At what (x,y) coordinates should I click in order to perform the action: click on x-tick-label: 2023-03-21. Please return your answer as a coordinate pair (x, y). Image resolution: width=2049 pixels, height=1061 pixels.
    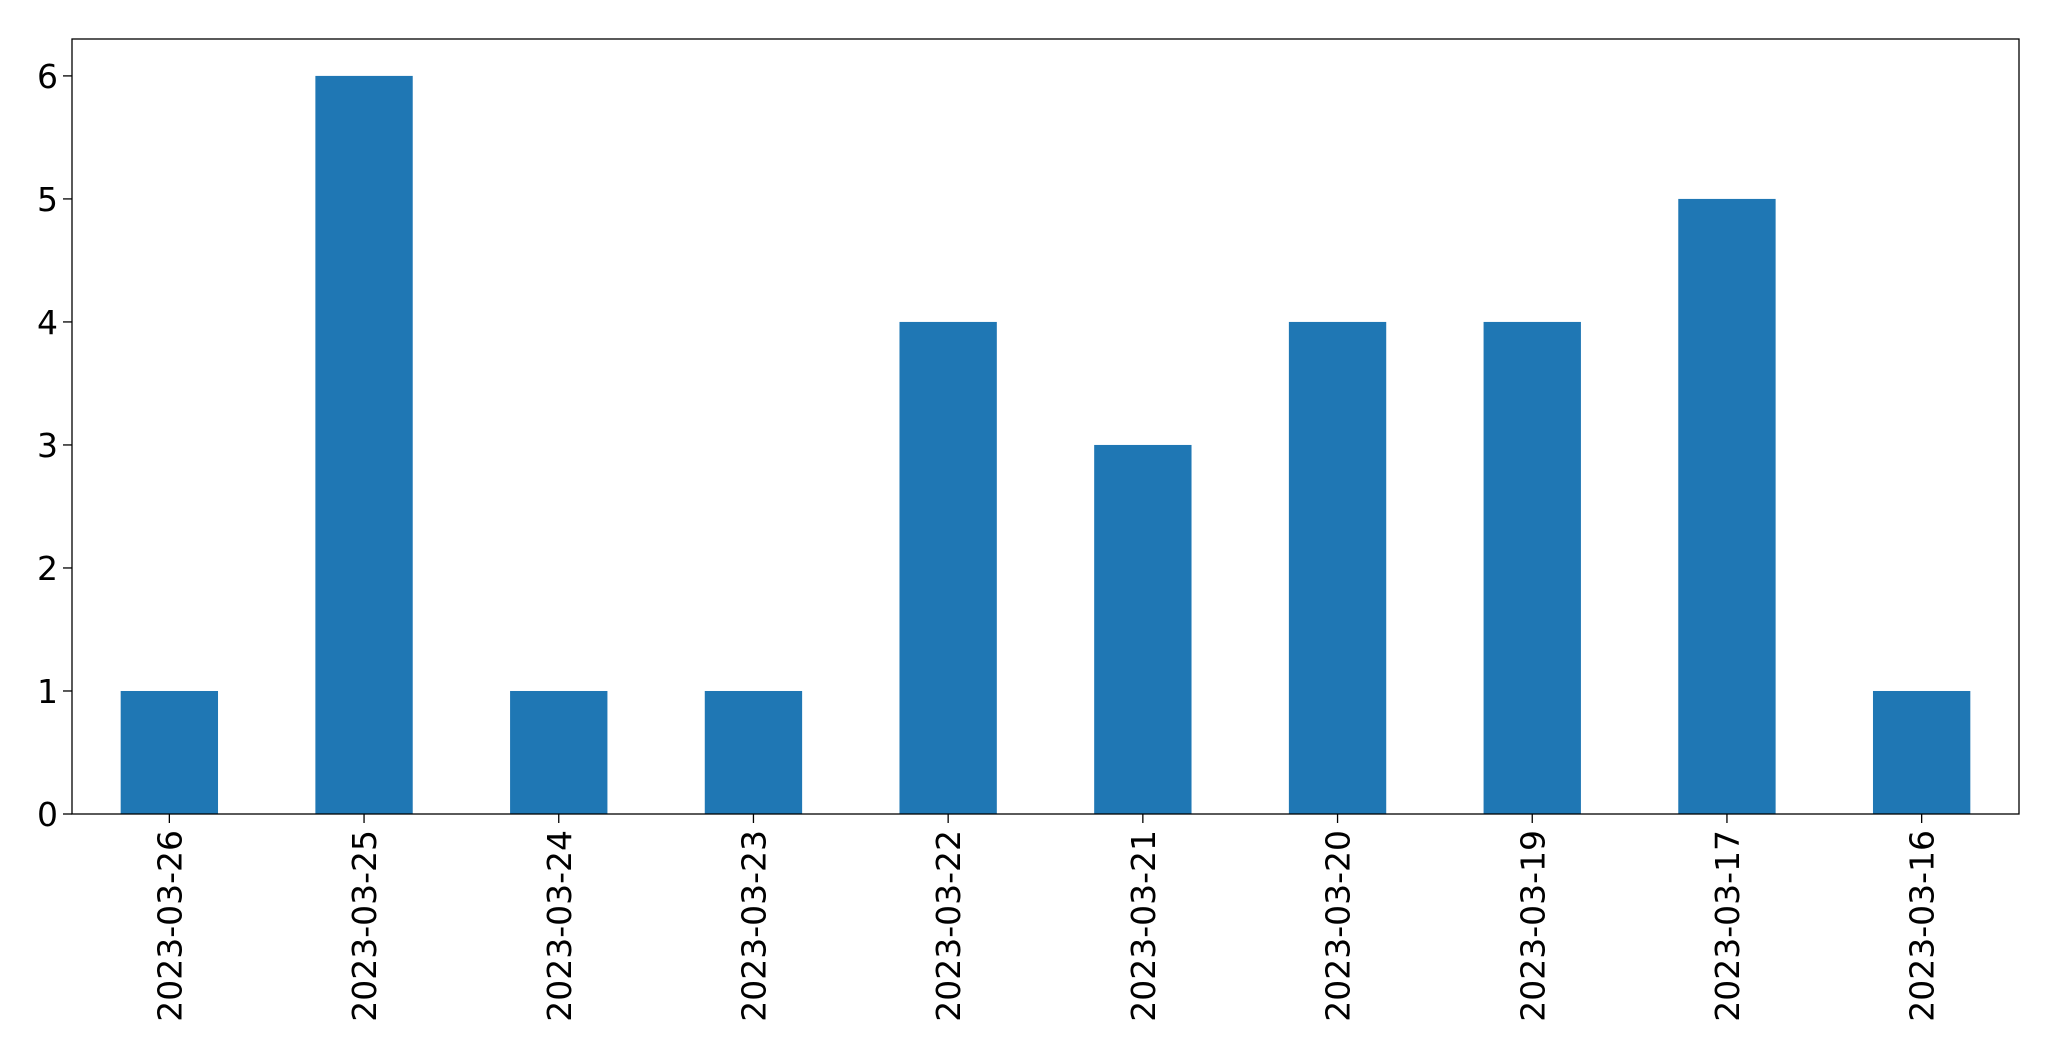
    Looking at the image, I should click on (1143, 926).